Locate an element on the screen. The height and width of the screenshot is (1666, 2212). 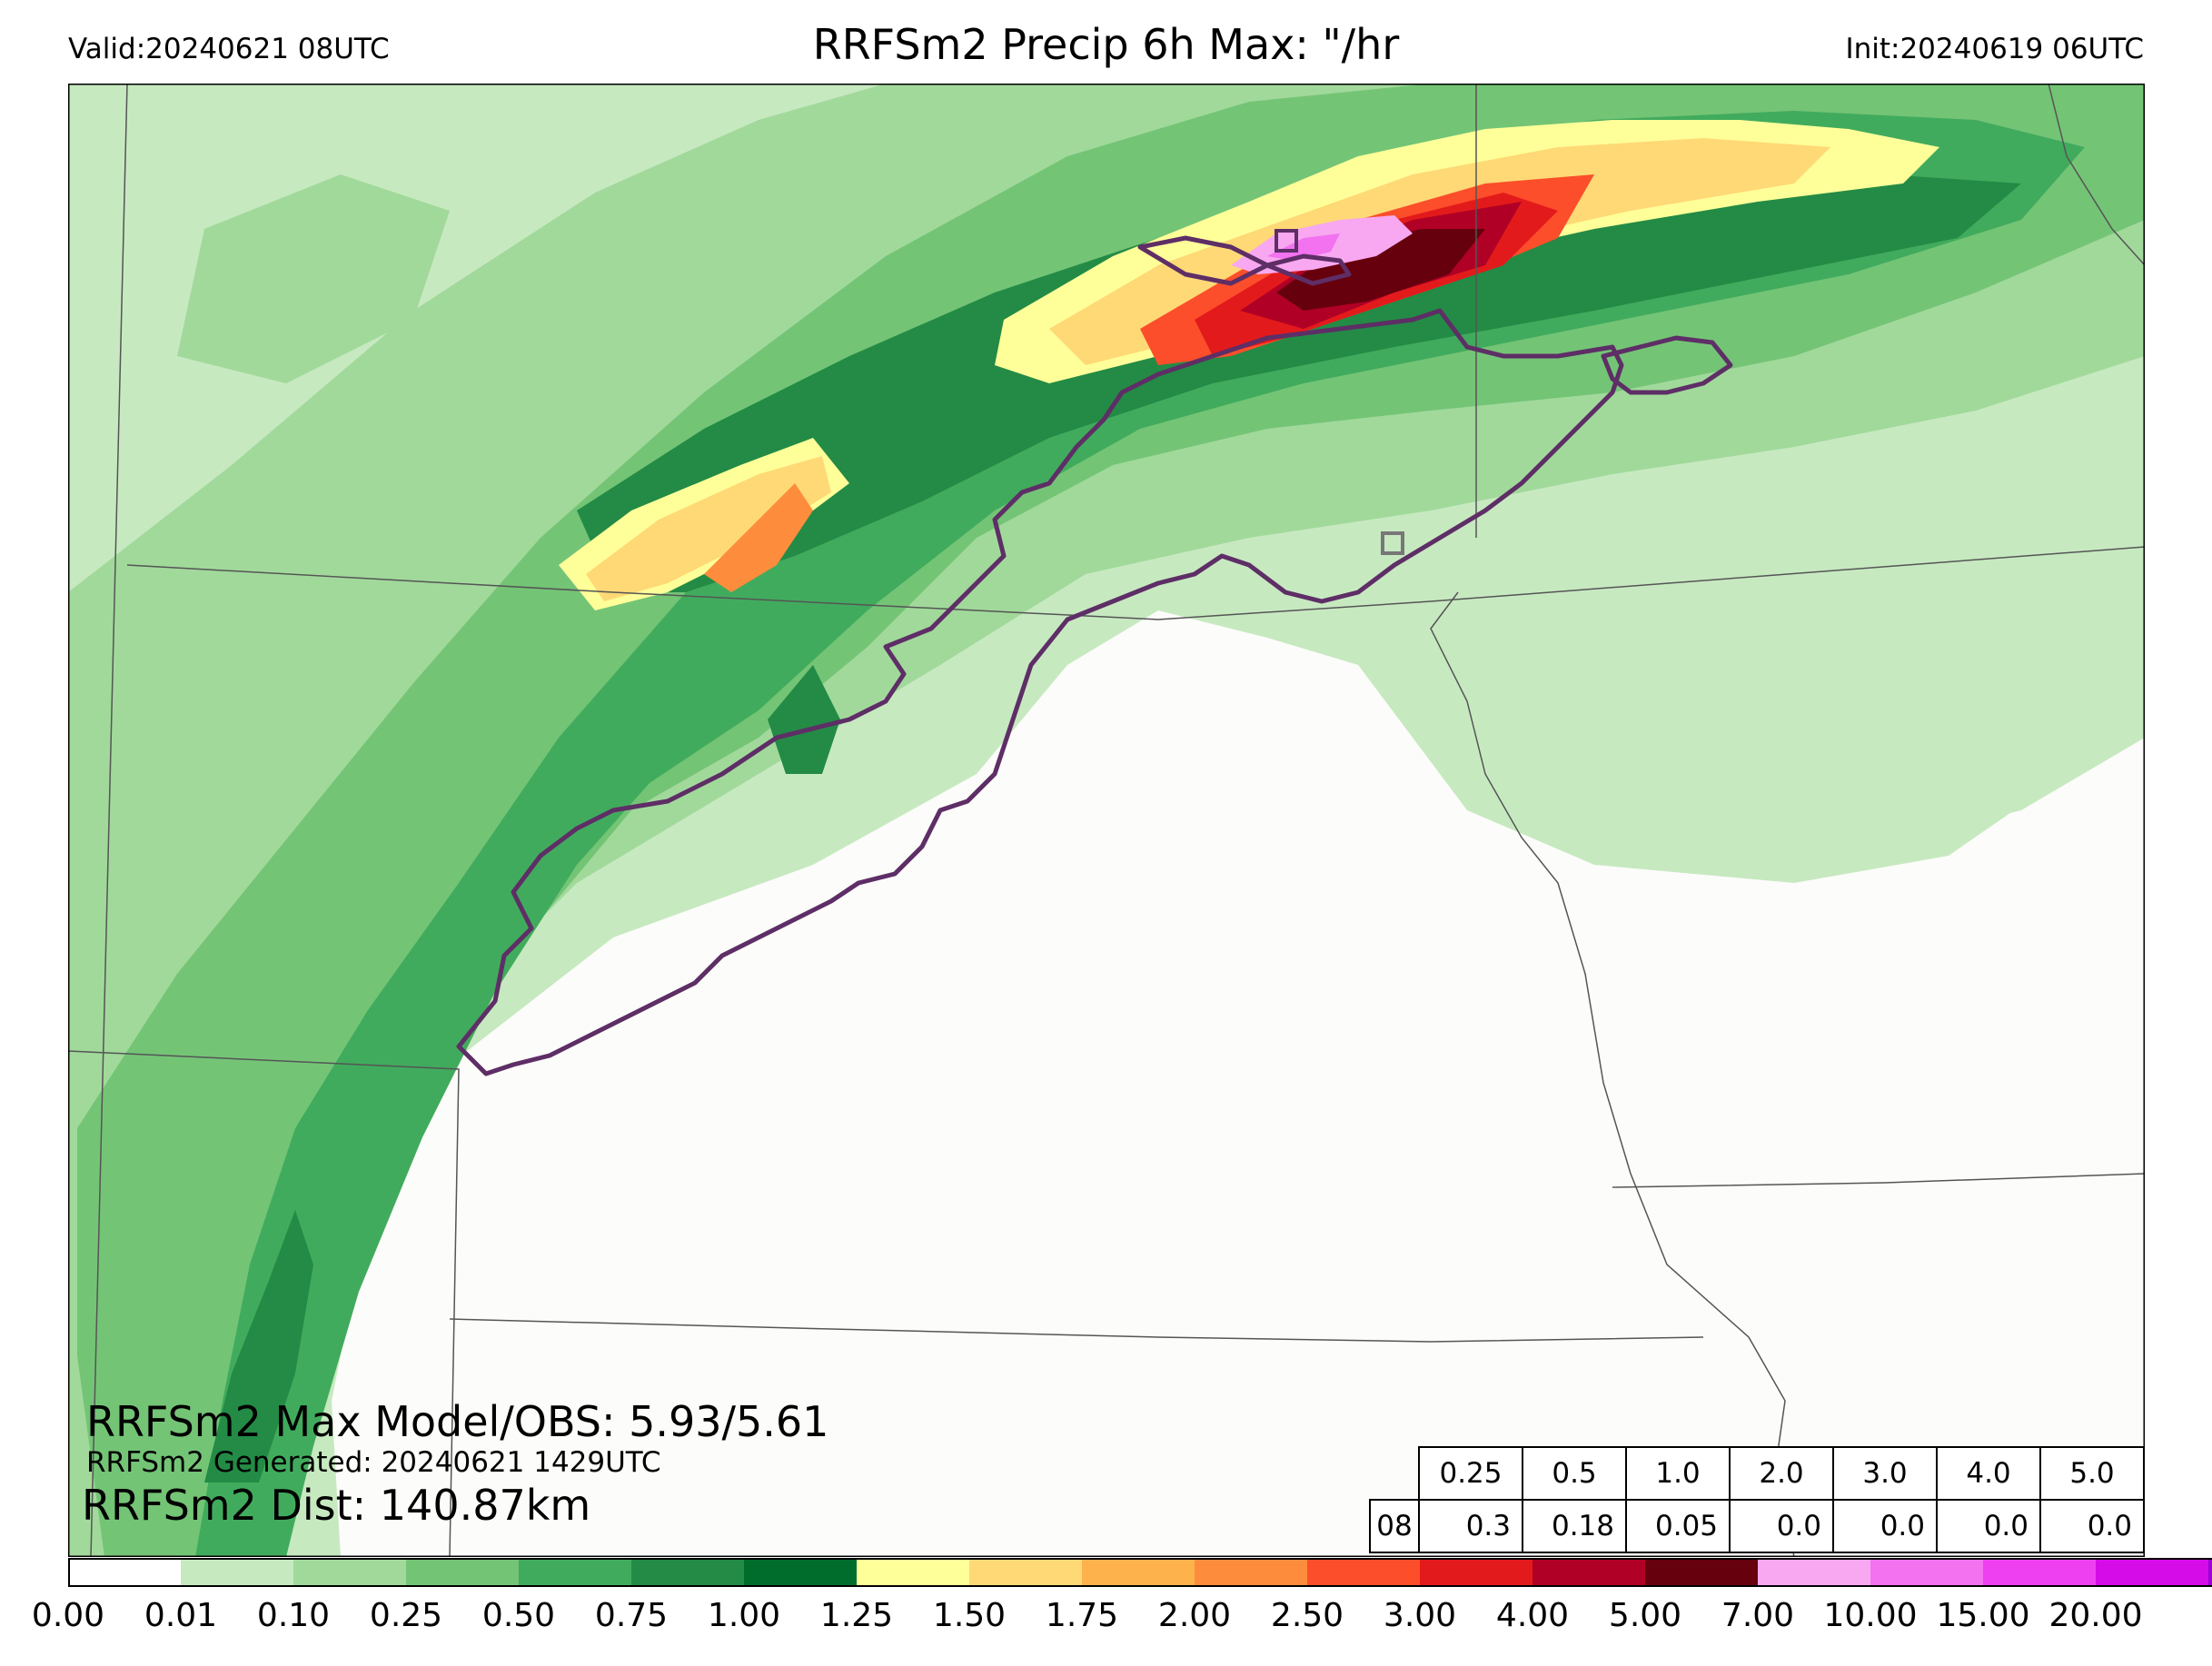
colorbar-tick: 0.25 is located at coordinates (406, 1615).